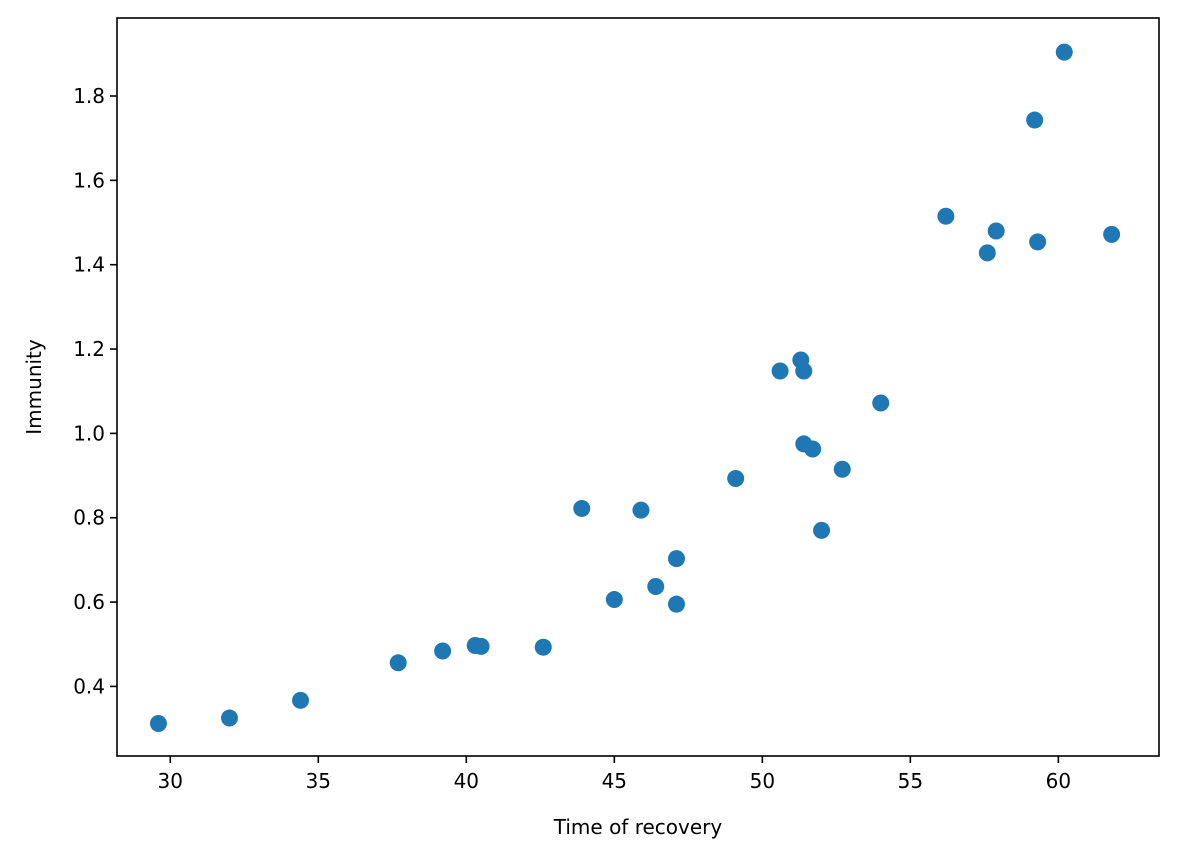 This screenshot has width=1177, height=858. Describe the element at coordinates (89, 433) in the screenshot. I see `y-tick-label: 1.0` at that location.